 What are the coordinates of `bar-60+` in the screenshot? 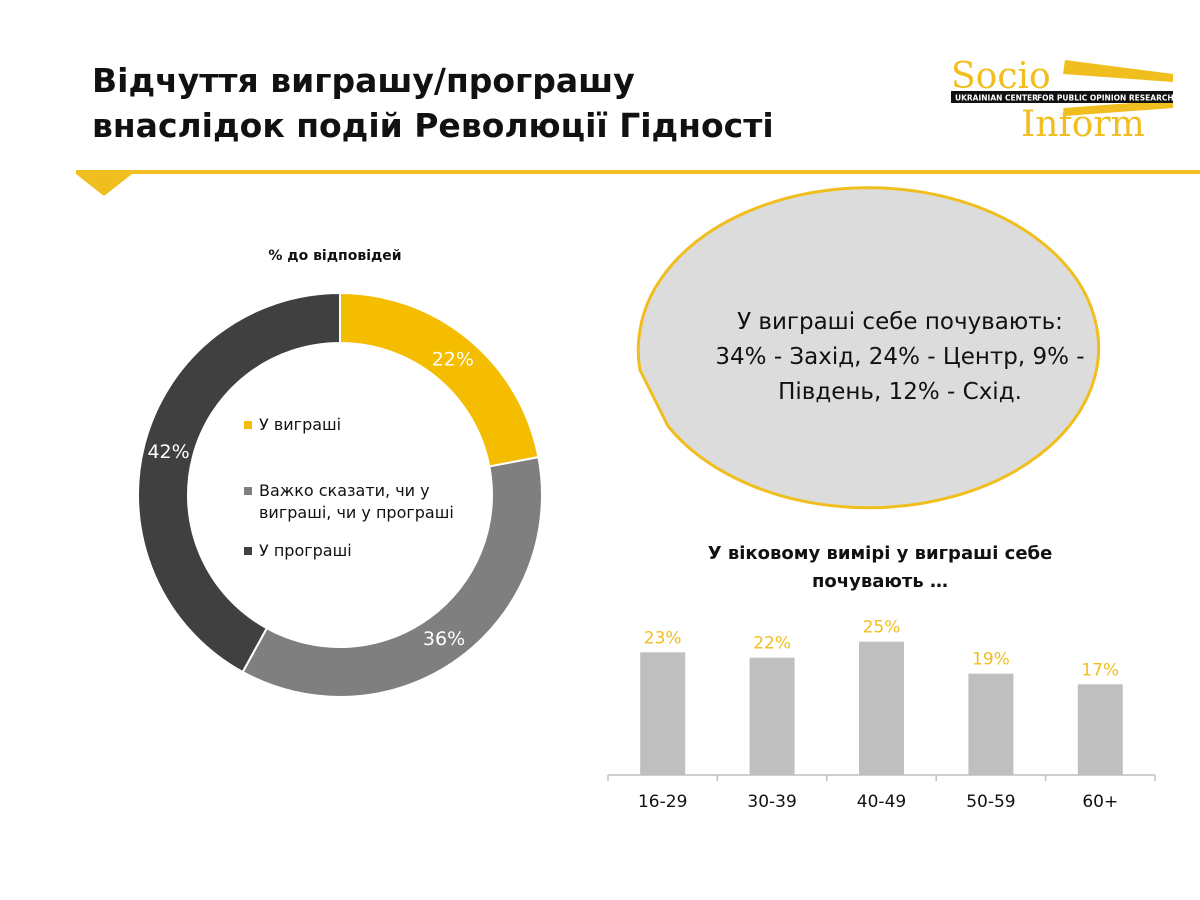 It's located at (1100, 729).